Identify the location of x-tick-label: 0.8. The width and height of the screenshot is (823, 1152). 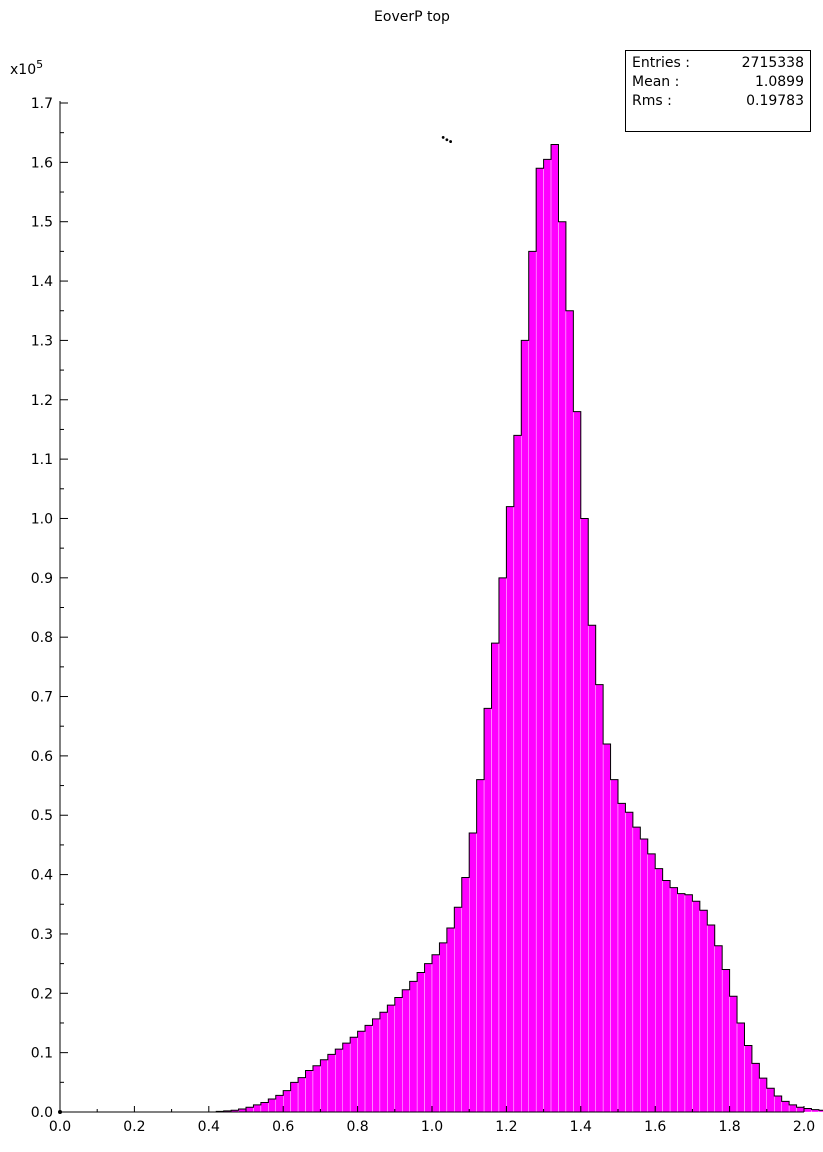
(357, 1127).